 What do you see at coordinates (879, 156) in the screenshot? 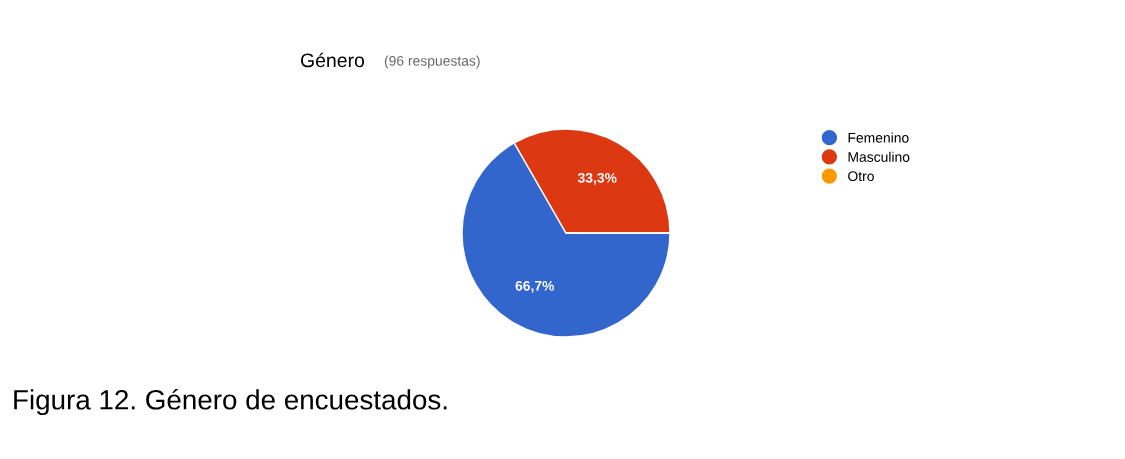
I see `legend-label: Masculino` at bounding box center [879, 156].